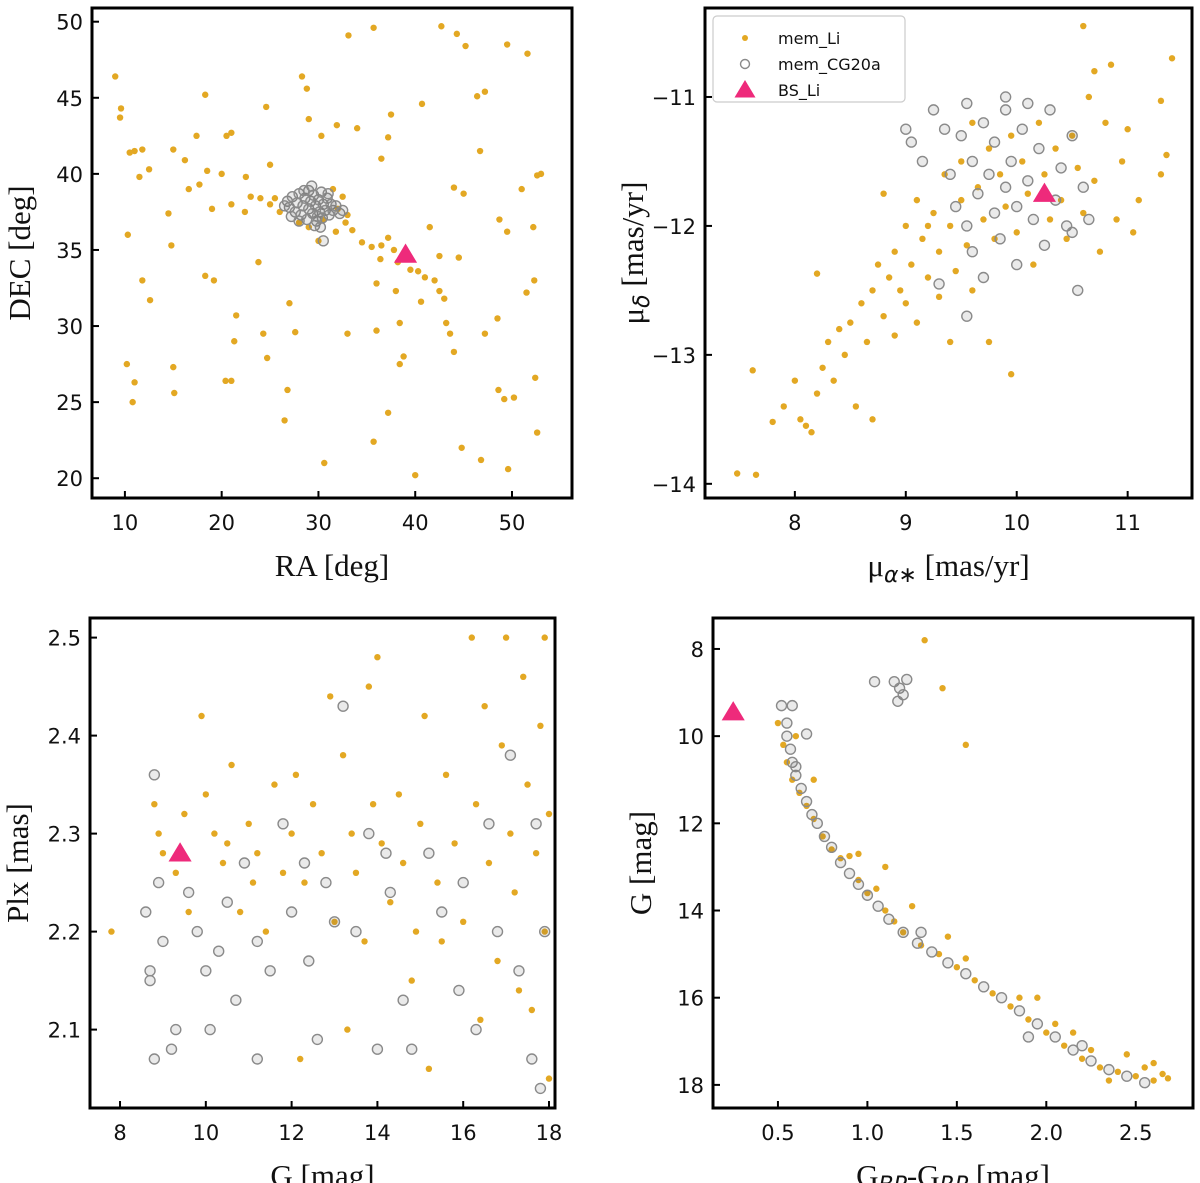 Image resolution: width=1200 pixels, height=1183 pixels. Describe the element at coordinates (829, 65) in the screenshot. I see `legend-label: mem_CG20a` at that location.